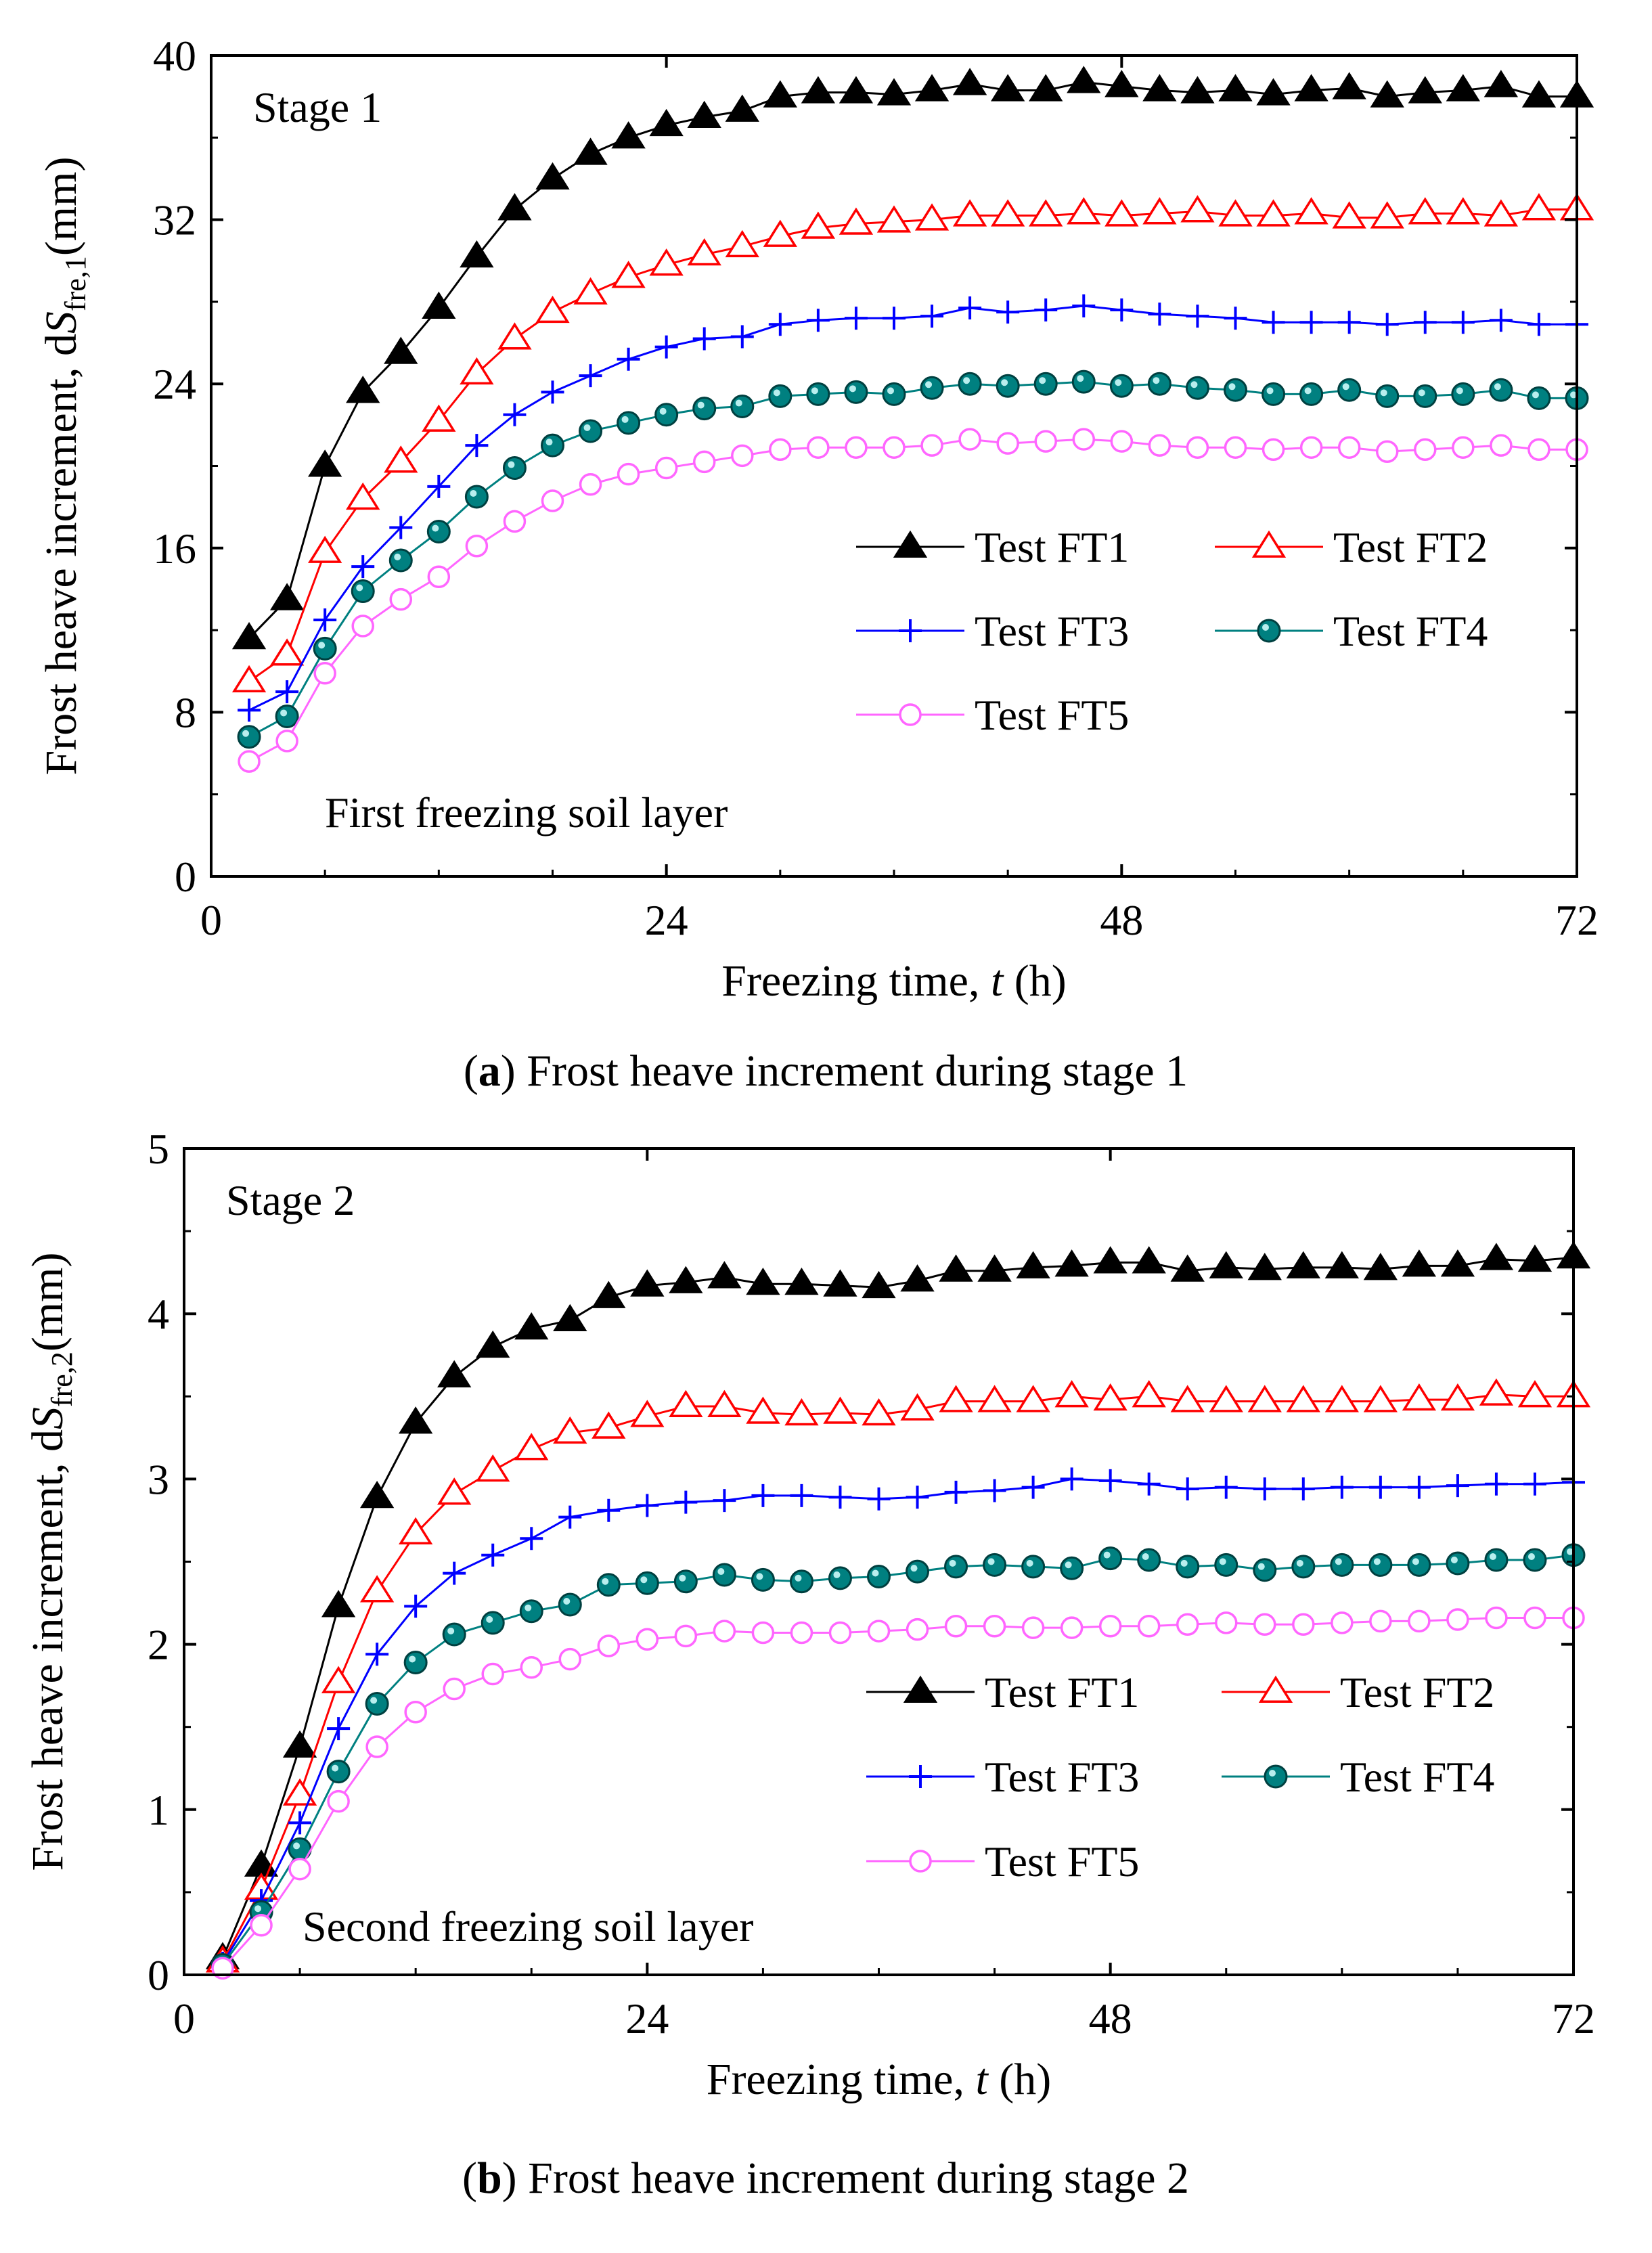 Image resolution: width=1652 pixels, height=2253 pixels. Describe the element at coordinates (185, 712) in the screenshot. I see `y-tick-label: 8` at that location.